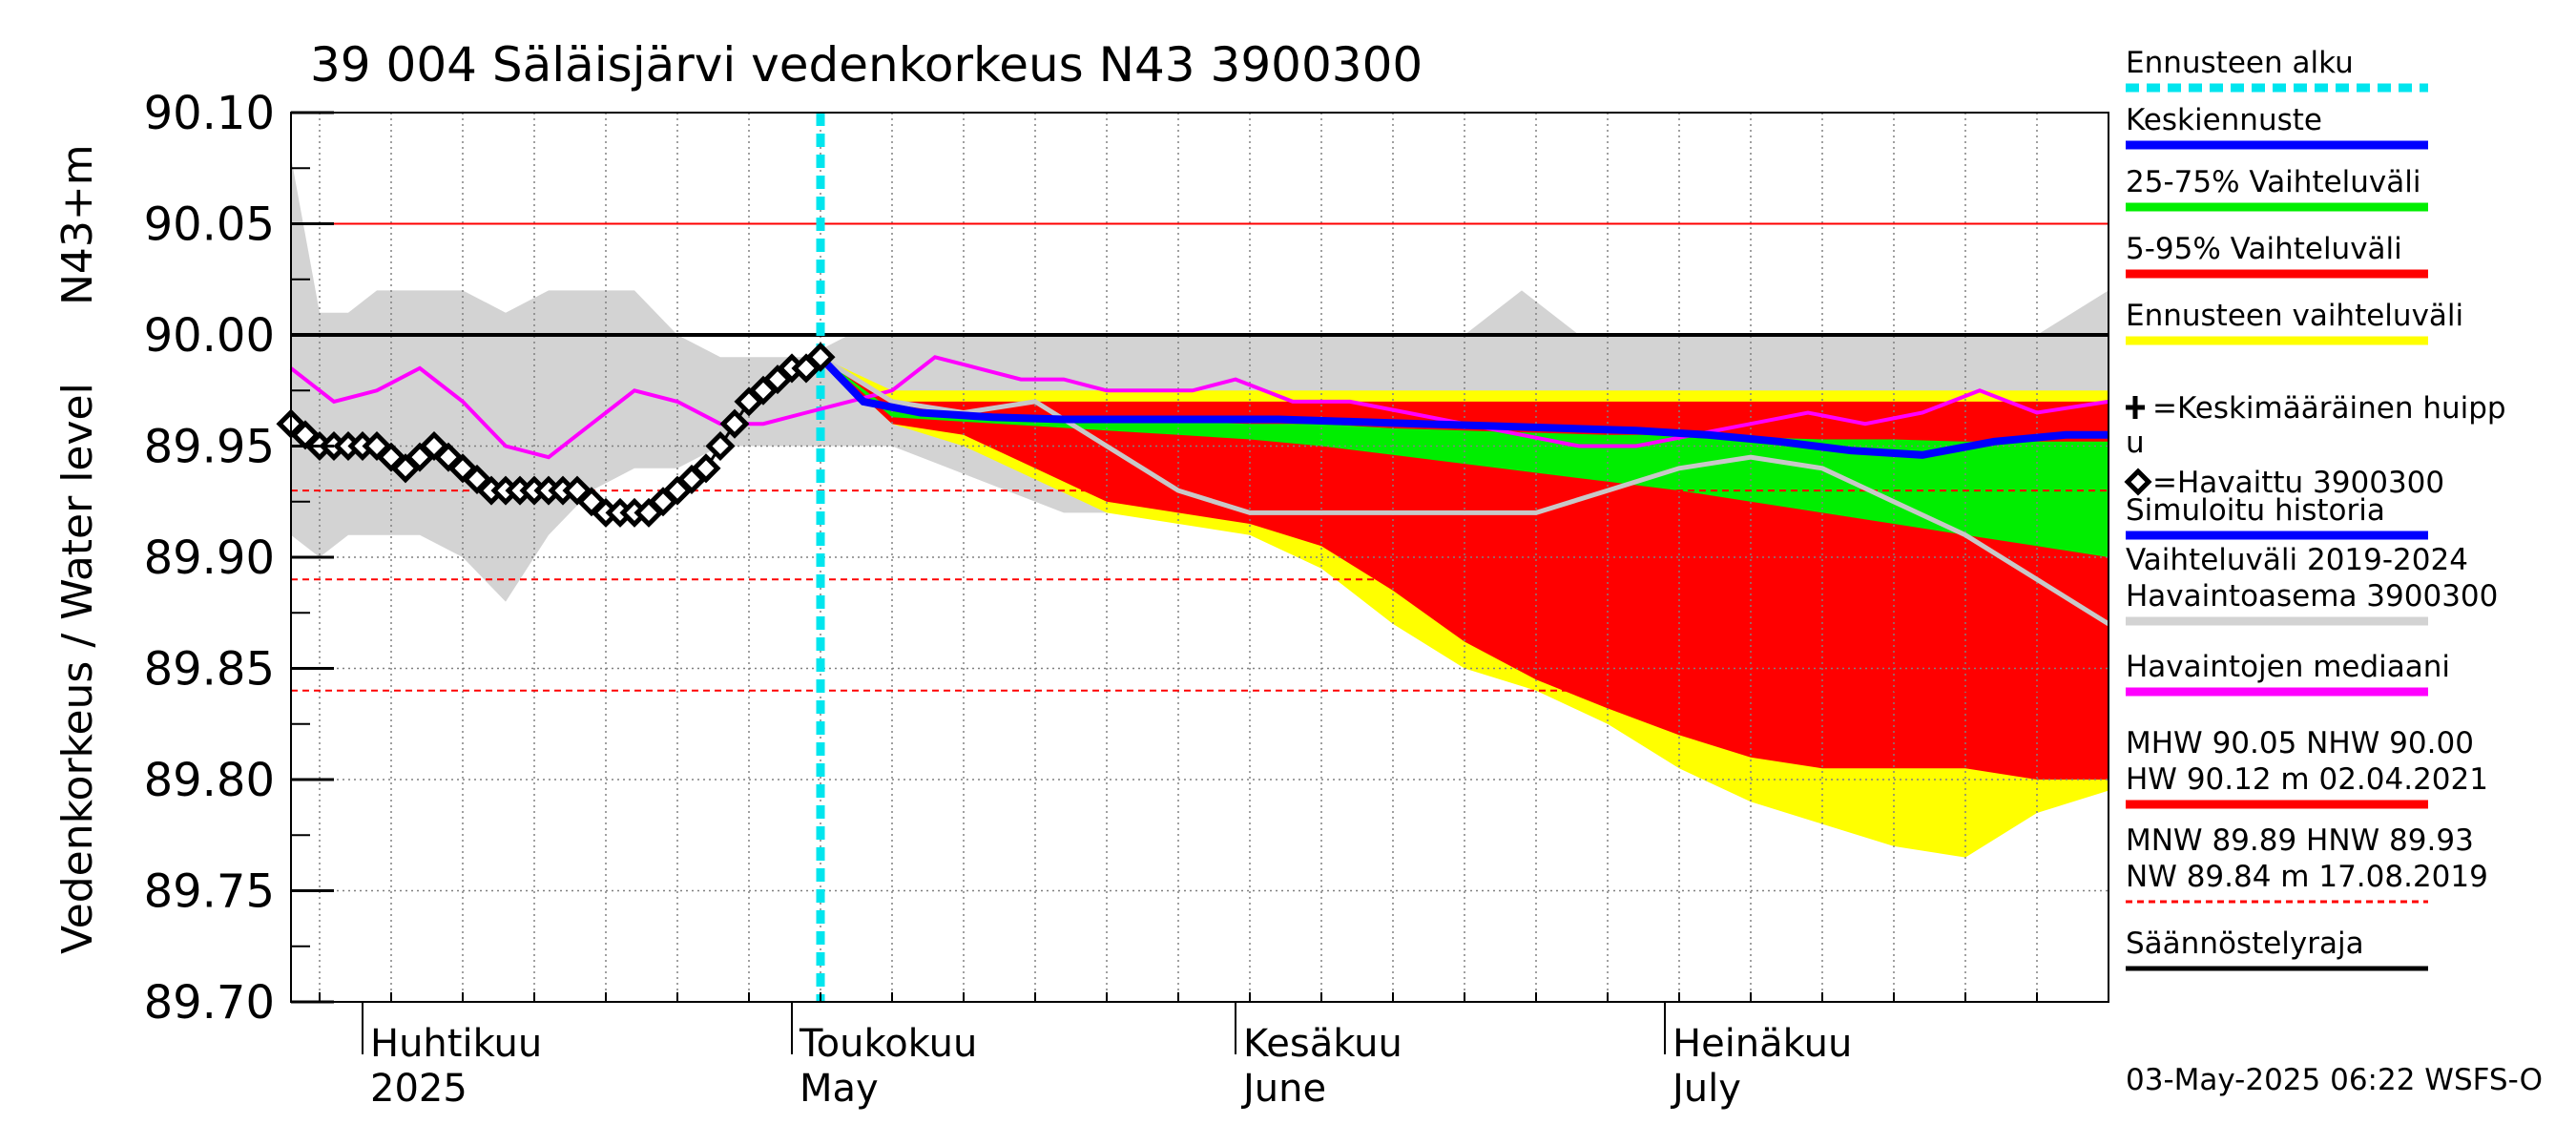 The image size is (2576, 1145). I want to click on legend-label: Ennusteen vaihteluväli, so click(2294, 316).